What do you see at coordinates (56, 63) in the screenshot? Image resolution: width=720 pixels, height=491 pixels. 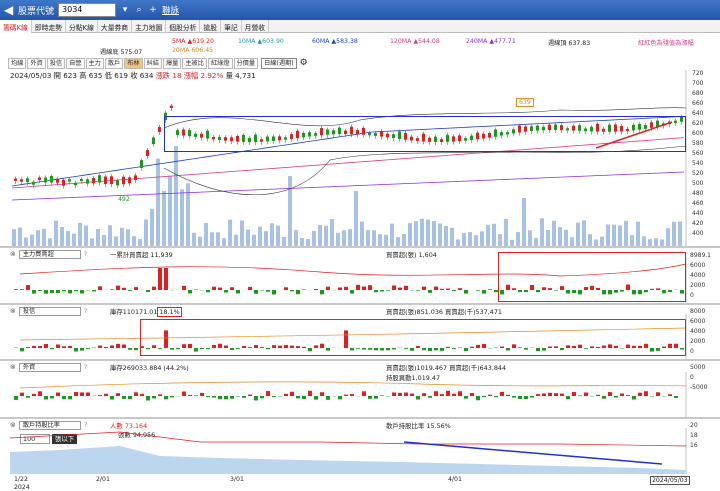 I see `btn-trust: 投信` at bounding box center [56, 63].